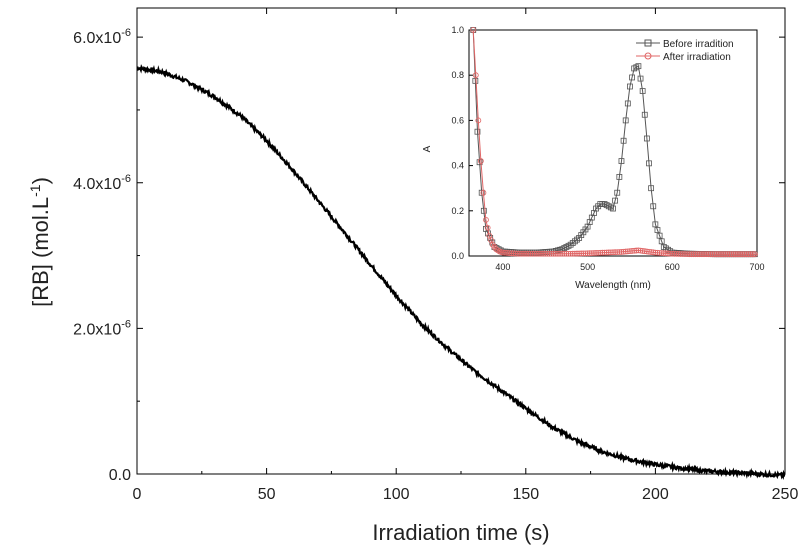  What do you see at coordinates (97, 184) in the screenshot?
I see `main-y-tick-mantissa: 4.0x10` at bounding box center [97, 184].